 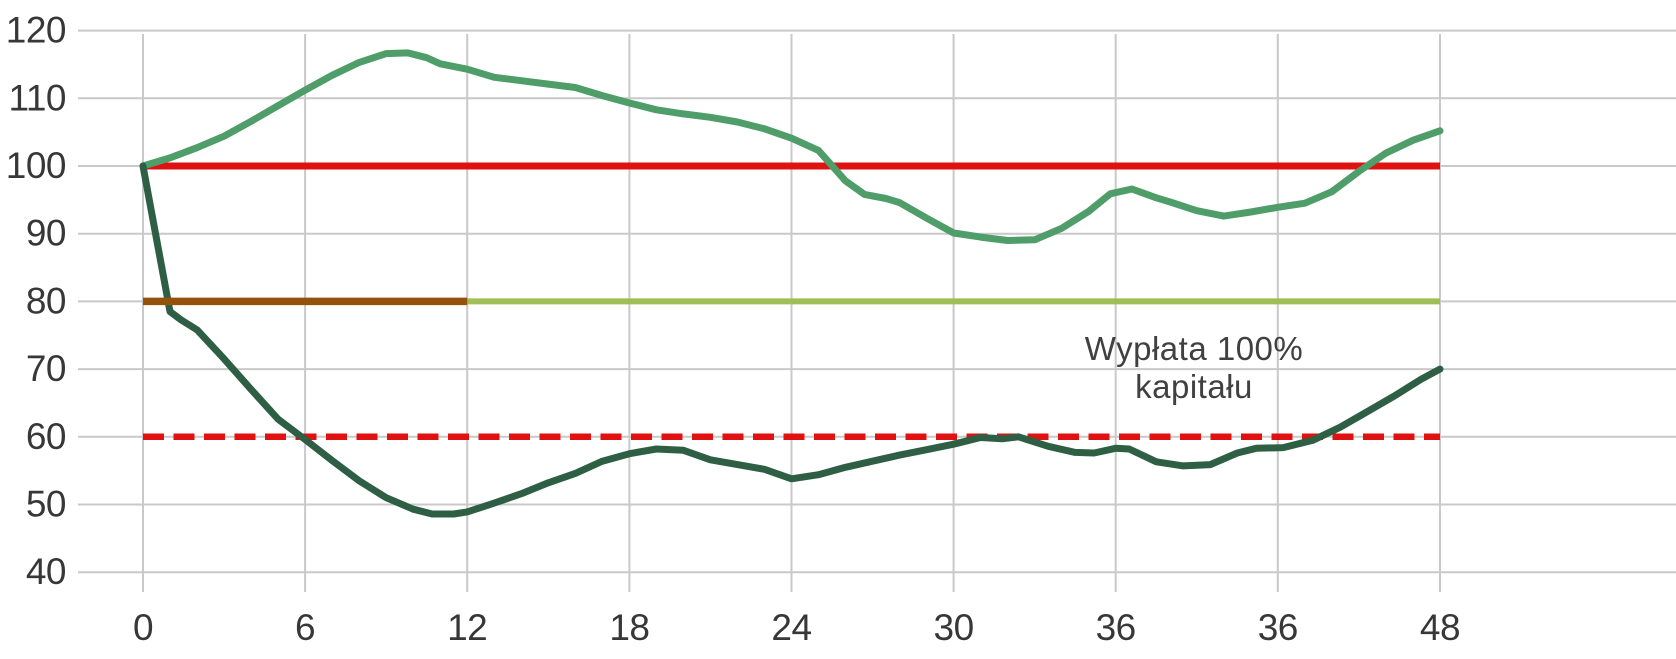 What do you see at coordinates (954, 627) in the screenshot?
I see `x-tick-label: 30` at bounding box center [954, 627].